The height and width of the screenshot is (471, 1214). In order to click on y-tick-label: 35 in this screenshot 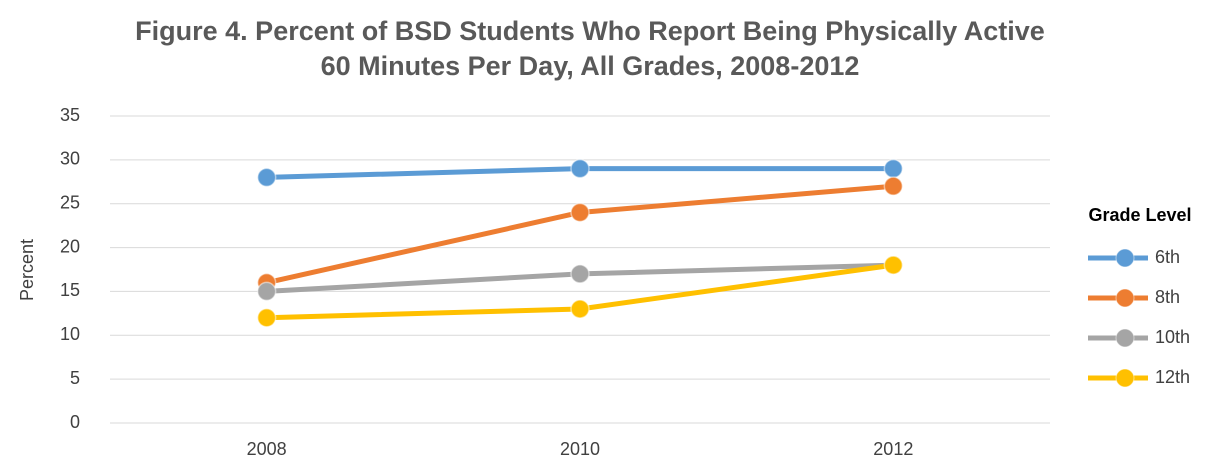, I will do `click(70, 115)`.